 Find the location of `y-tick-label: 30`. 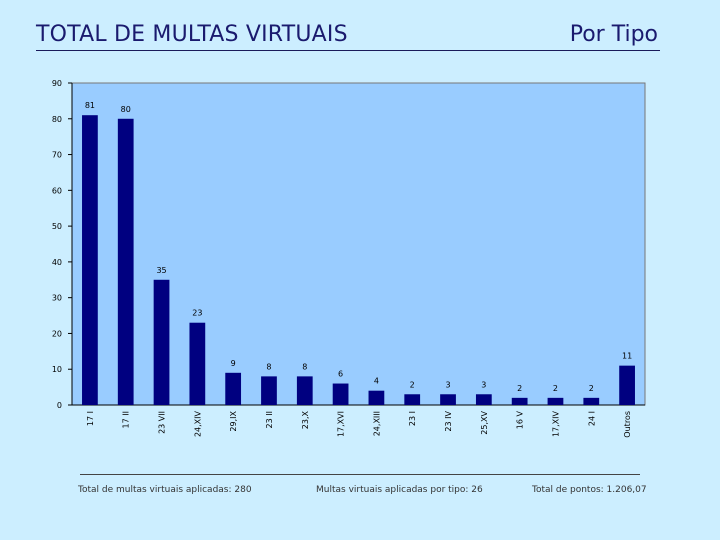

y-tick-label: 30 is located at coordinates (57, 298).